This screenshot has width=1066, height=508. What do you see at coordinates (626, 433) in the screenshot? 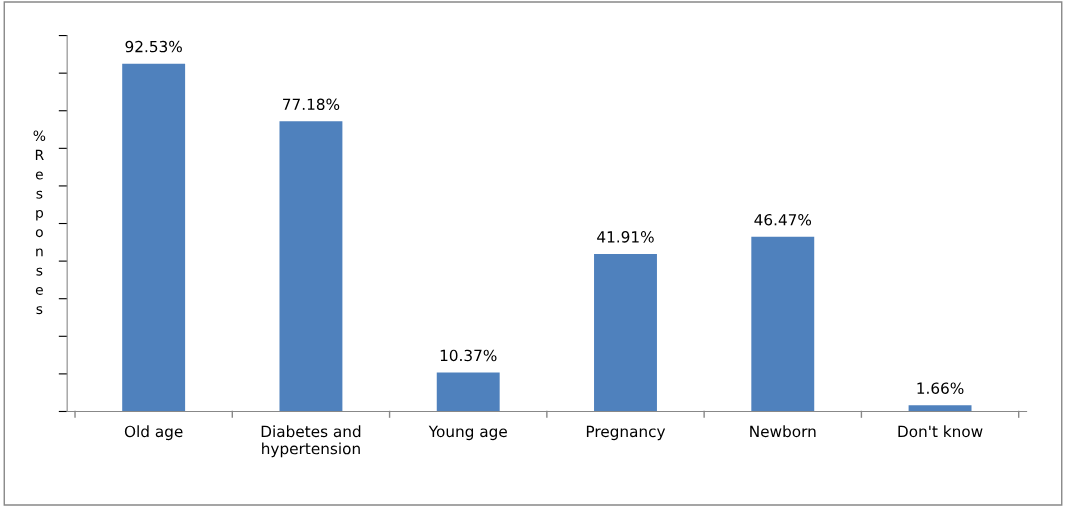
I see `x-tick-label: Pregnancy` at bounding box center [626, 433].